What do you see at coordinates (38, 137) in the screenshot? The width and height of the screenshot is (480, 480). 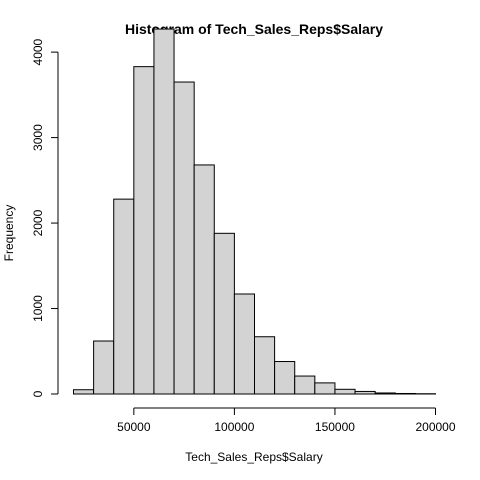 I see `y-tick-label: 3000` at bounding box center [38, 137].